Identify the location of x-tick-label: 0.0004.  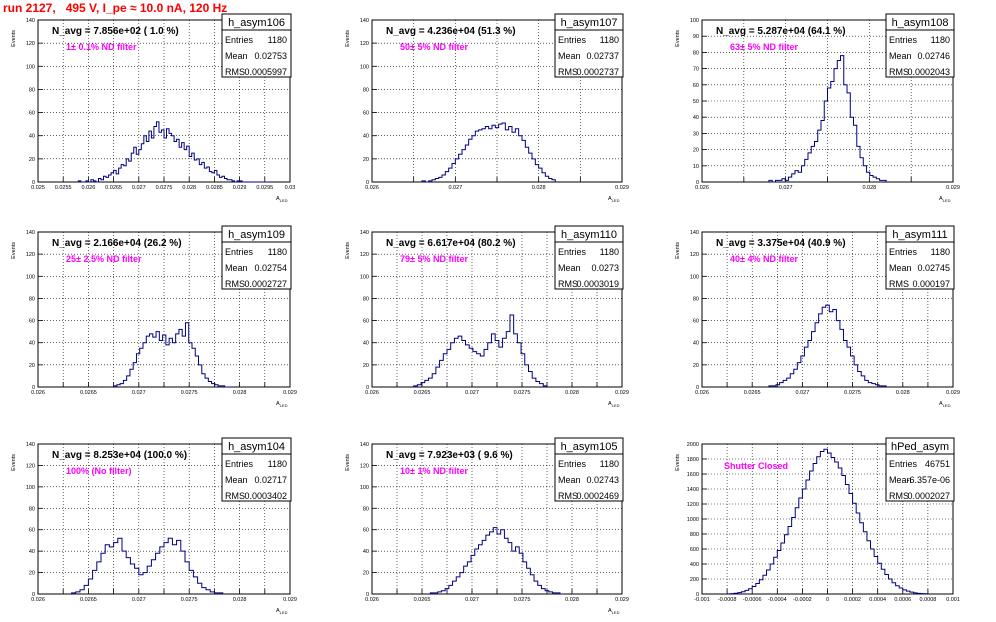
(877, 600).